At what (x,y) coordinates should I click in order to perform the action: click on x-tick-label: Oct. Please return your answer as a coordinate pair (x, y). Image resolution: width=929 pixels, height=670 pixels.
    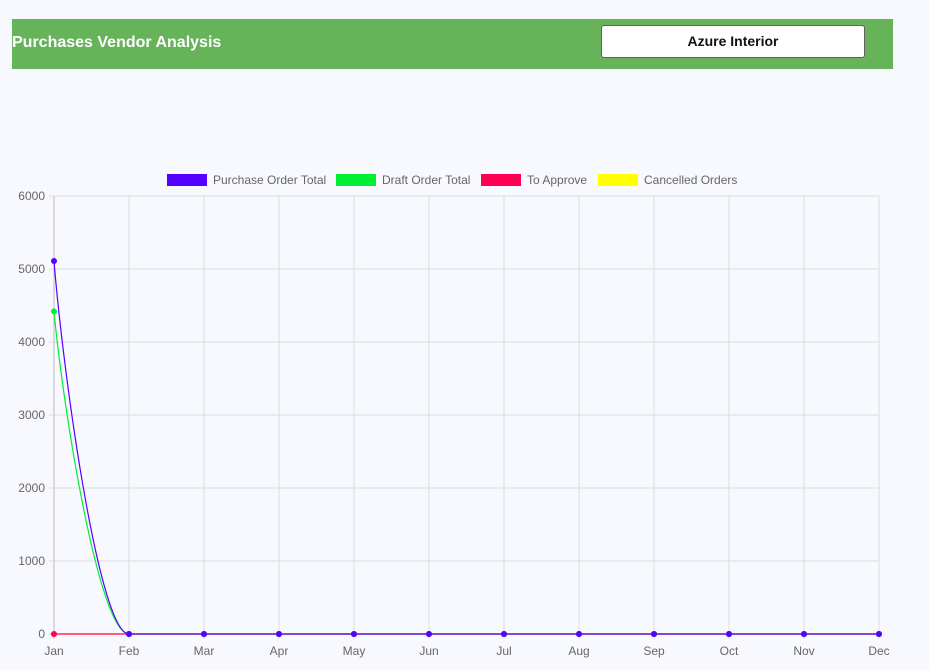
    Looking at the image, I should click on (729, 651).